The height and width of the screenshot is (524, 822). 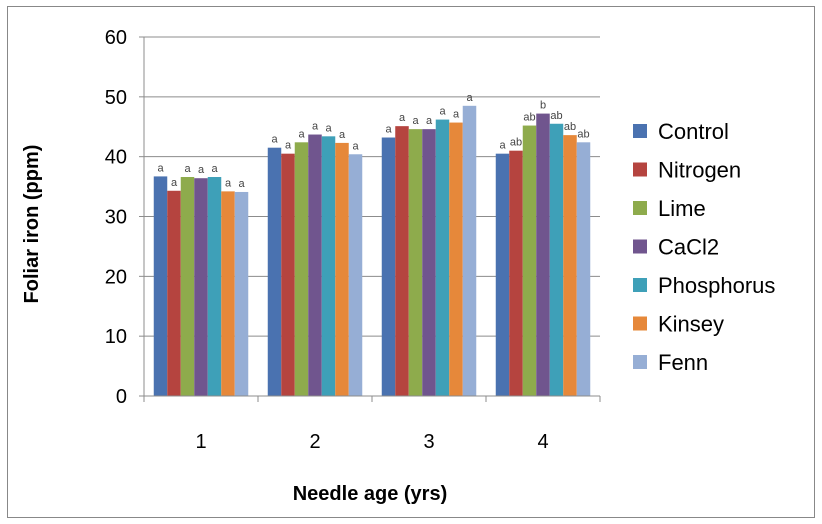 I want to click on significance-label: b, so click(x=543, y=106).